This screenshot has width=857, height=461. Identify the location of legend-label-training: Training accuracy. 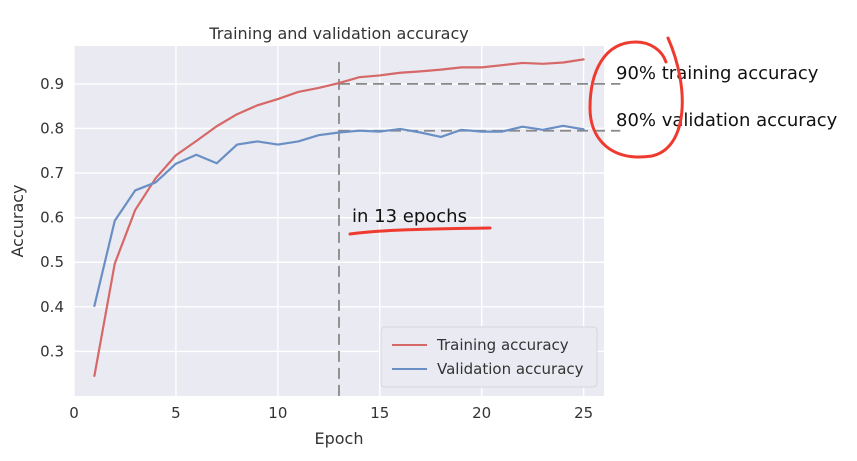
(502, 345).